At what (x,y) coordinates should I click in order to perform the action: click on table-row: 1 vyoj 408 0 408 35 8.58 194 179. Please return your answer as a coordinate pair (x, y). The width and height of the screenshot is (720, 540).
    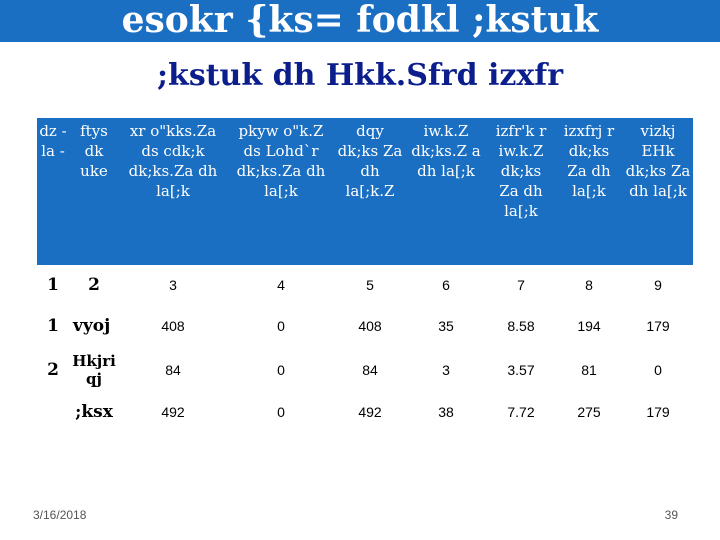
    Looking at the image, I should click on (365, 326).